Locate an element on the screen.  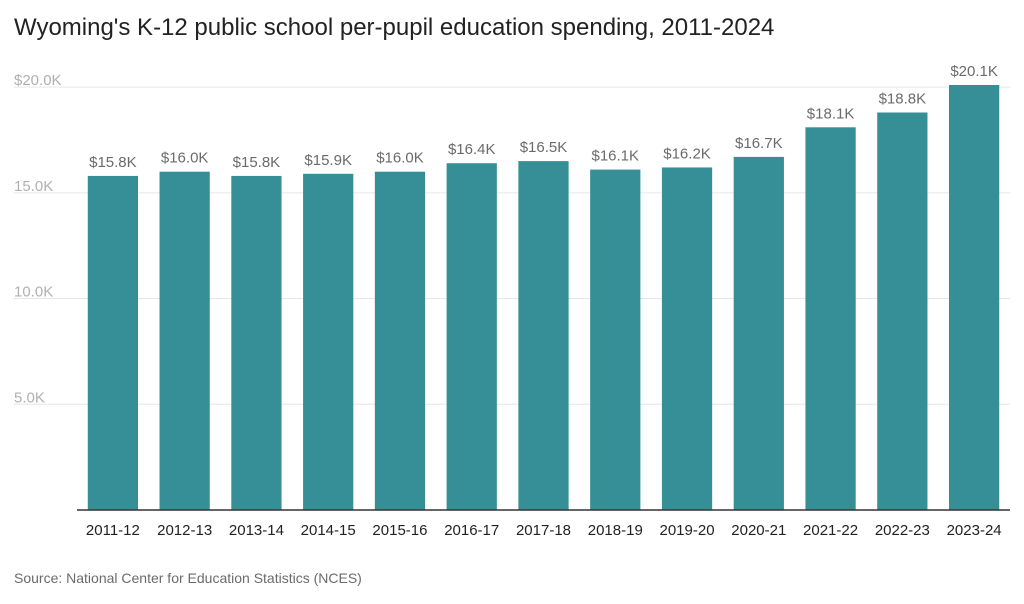
x-tick-label: 2012-13 is located at coordinates (184, 530).